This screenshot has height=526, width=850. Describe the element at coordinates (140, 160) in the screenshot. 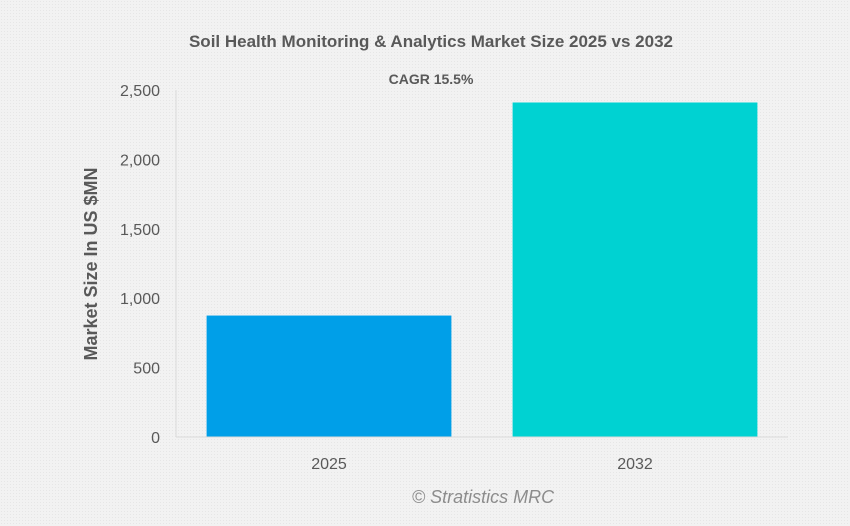

I see `y-tick-label: 2,000` at that location.